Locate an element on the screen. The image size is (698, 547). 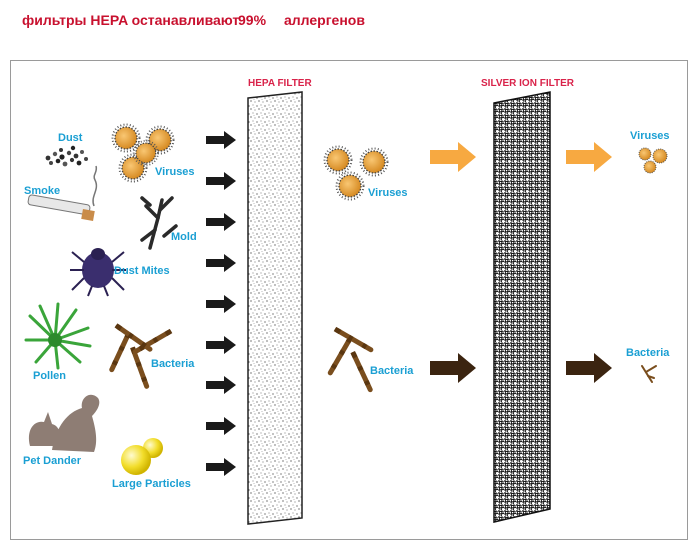
viruses-input-label: Viruses is located at coordinates (175, 172).